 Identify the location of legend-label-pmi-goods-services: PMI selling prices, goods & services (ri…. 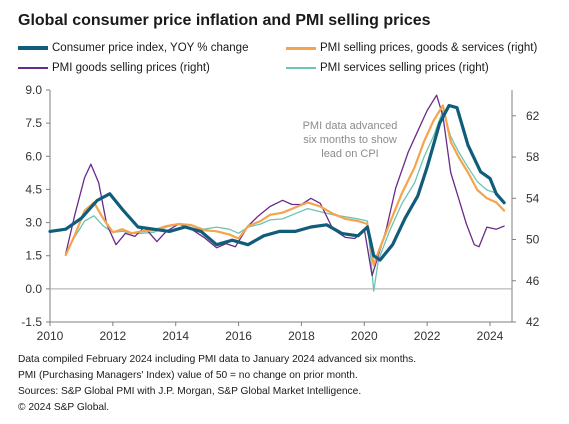
(429, 48).